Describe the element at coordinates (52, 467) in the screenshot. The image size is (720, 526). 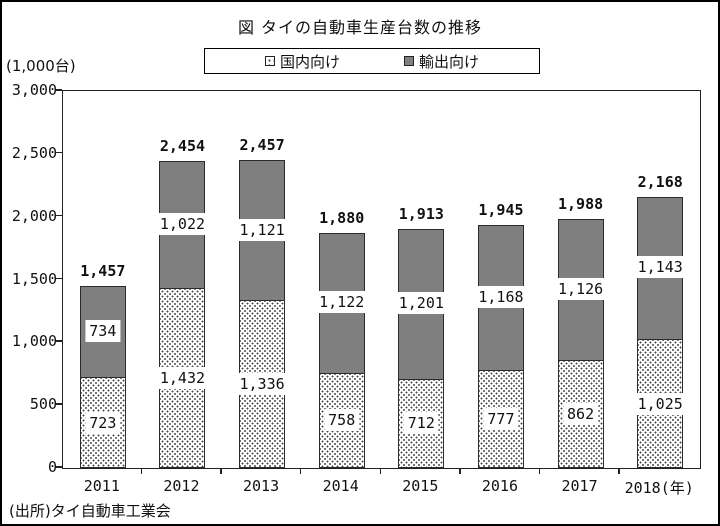
I see `y-axis-tick-label: 0` at that location.